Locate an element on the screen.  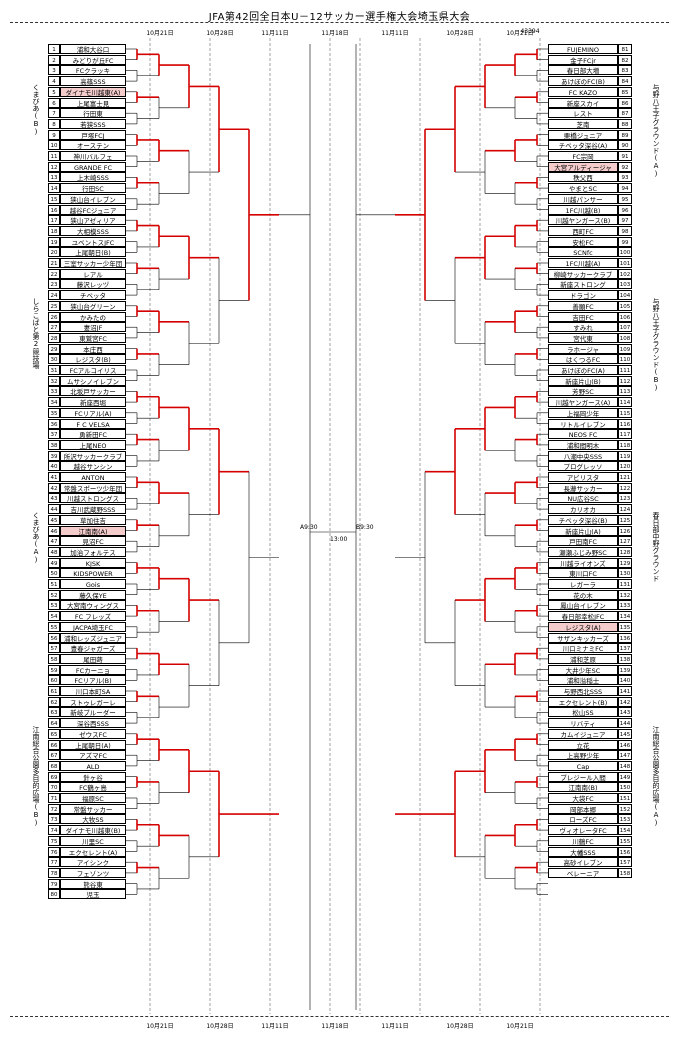
venue-label: しらこばと第2競技場 is located at coordinates (36, 333).